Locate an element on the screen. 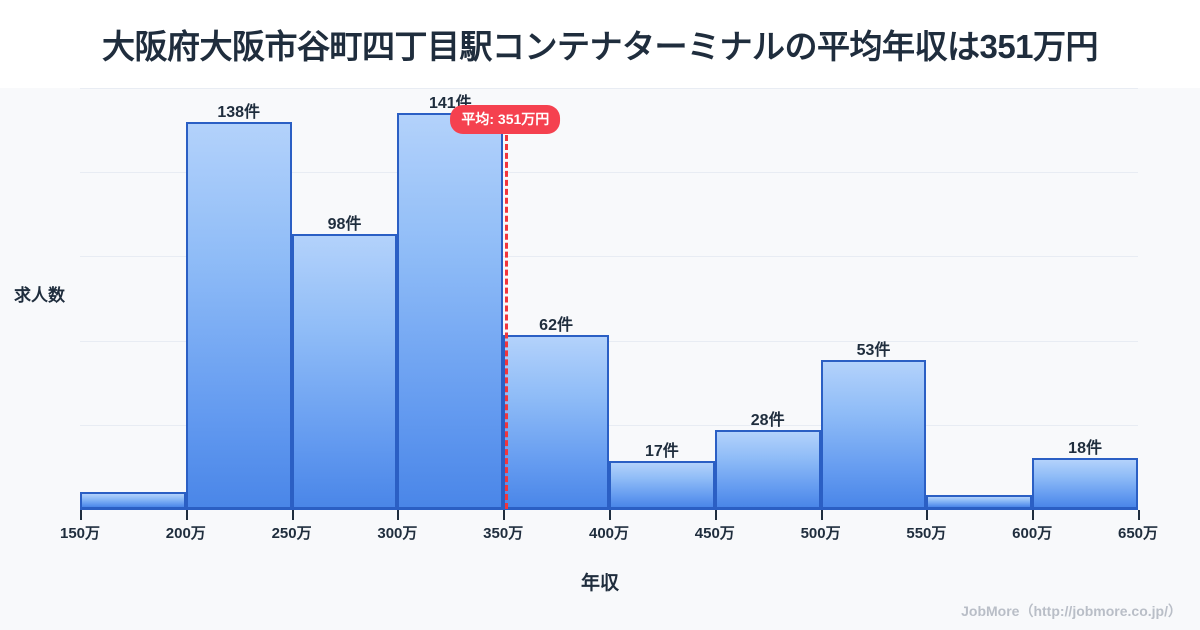 This screenshot has height=630, width=1200. x-axis-tick-label: 300万 is located at coordinates (397, 533).